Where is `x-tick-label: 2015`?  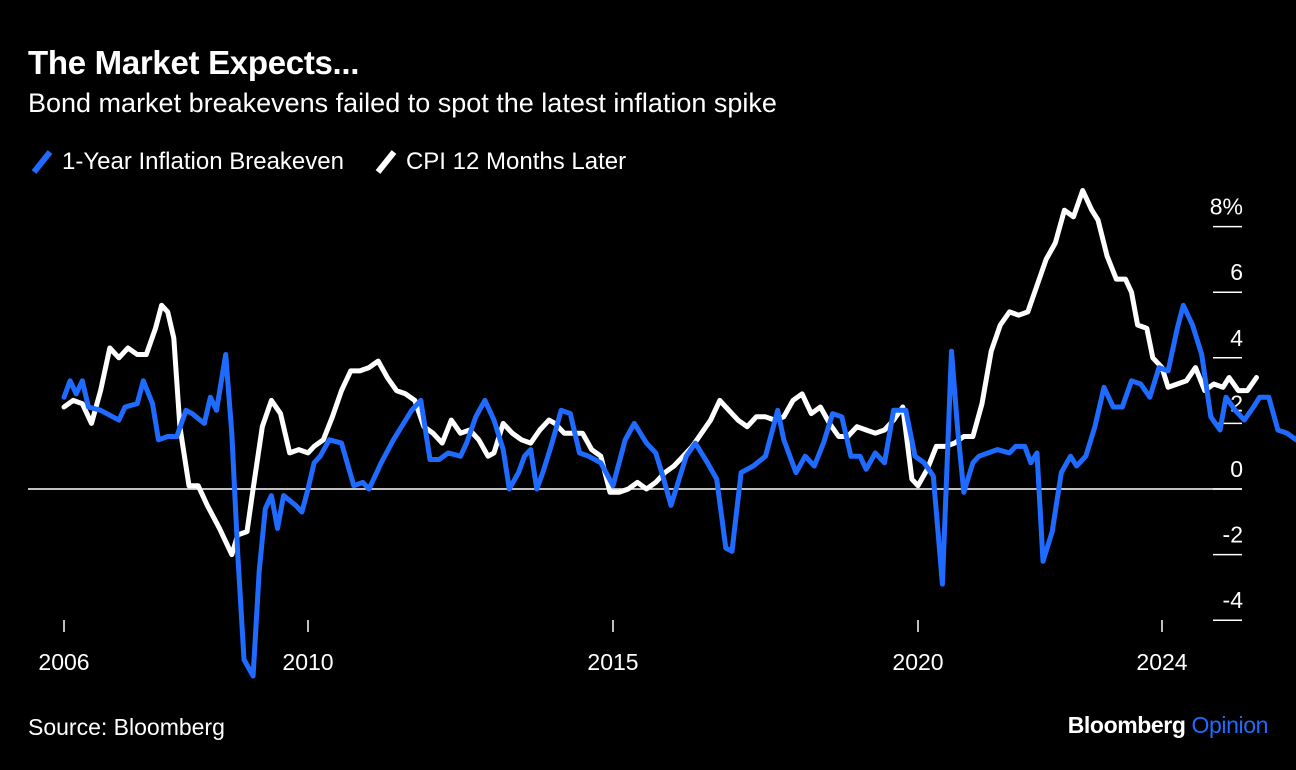
x-tick-label: 2015 is located at coordinates (612, 662).